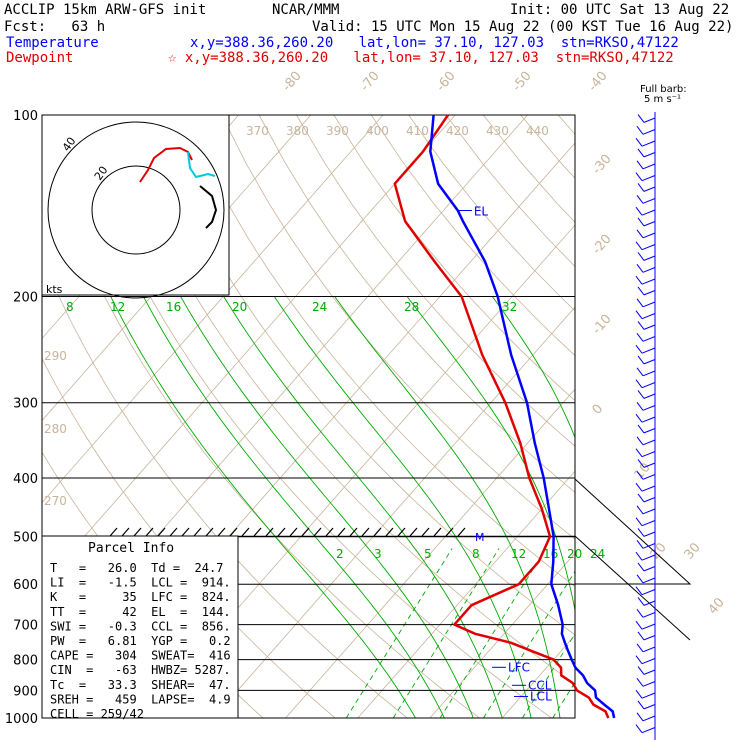 The height and width of the screenshot is (740, 740). Describe the element at coordinates (663, 89) in the screenshot. I see `barb-key-line1: Full barb:` at that location.